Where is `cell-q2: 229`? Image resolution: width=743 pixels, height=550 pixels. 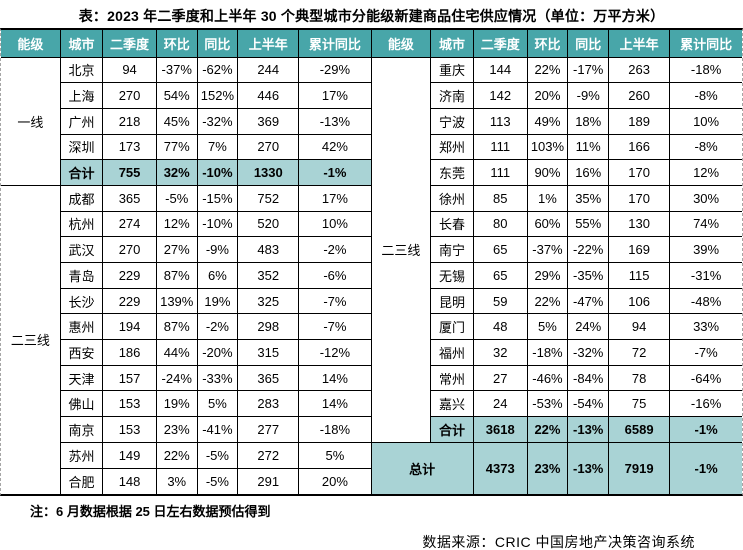 cell-q2: 229 is located at coordinates (129, 301).